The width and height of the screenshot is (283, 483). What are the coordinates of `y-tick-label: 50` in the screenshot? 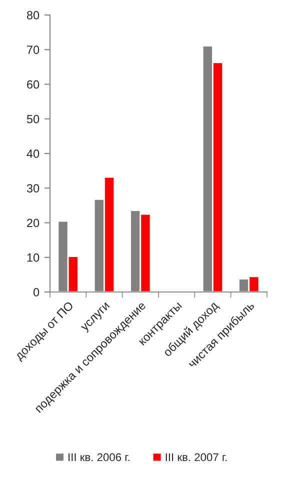 It's located at (33, 119).